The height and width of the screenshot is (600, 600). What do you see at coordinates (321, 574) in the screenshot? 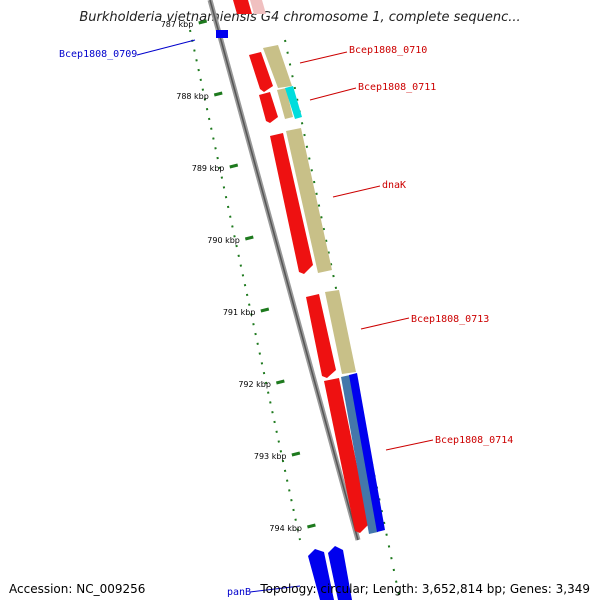
I see `cds-panb` at bounding box center [321, 574].